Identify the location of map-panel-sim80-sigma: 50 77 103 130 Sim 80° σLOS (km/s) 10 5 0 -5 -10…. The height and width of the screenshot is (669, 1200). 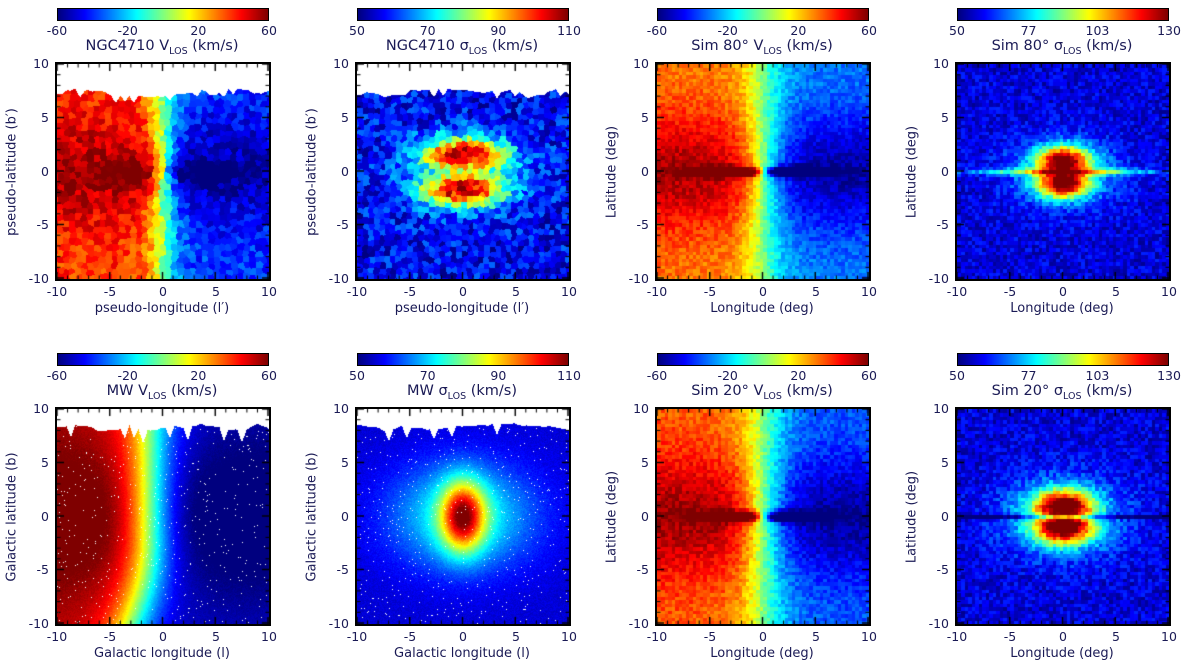
(1050, 162).